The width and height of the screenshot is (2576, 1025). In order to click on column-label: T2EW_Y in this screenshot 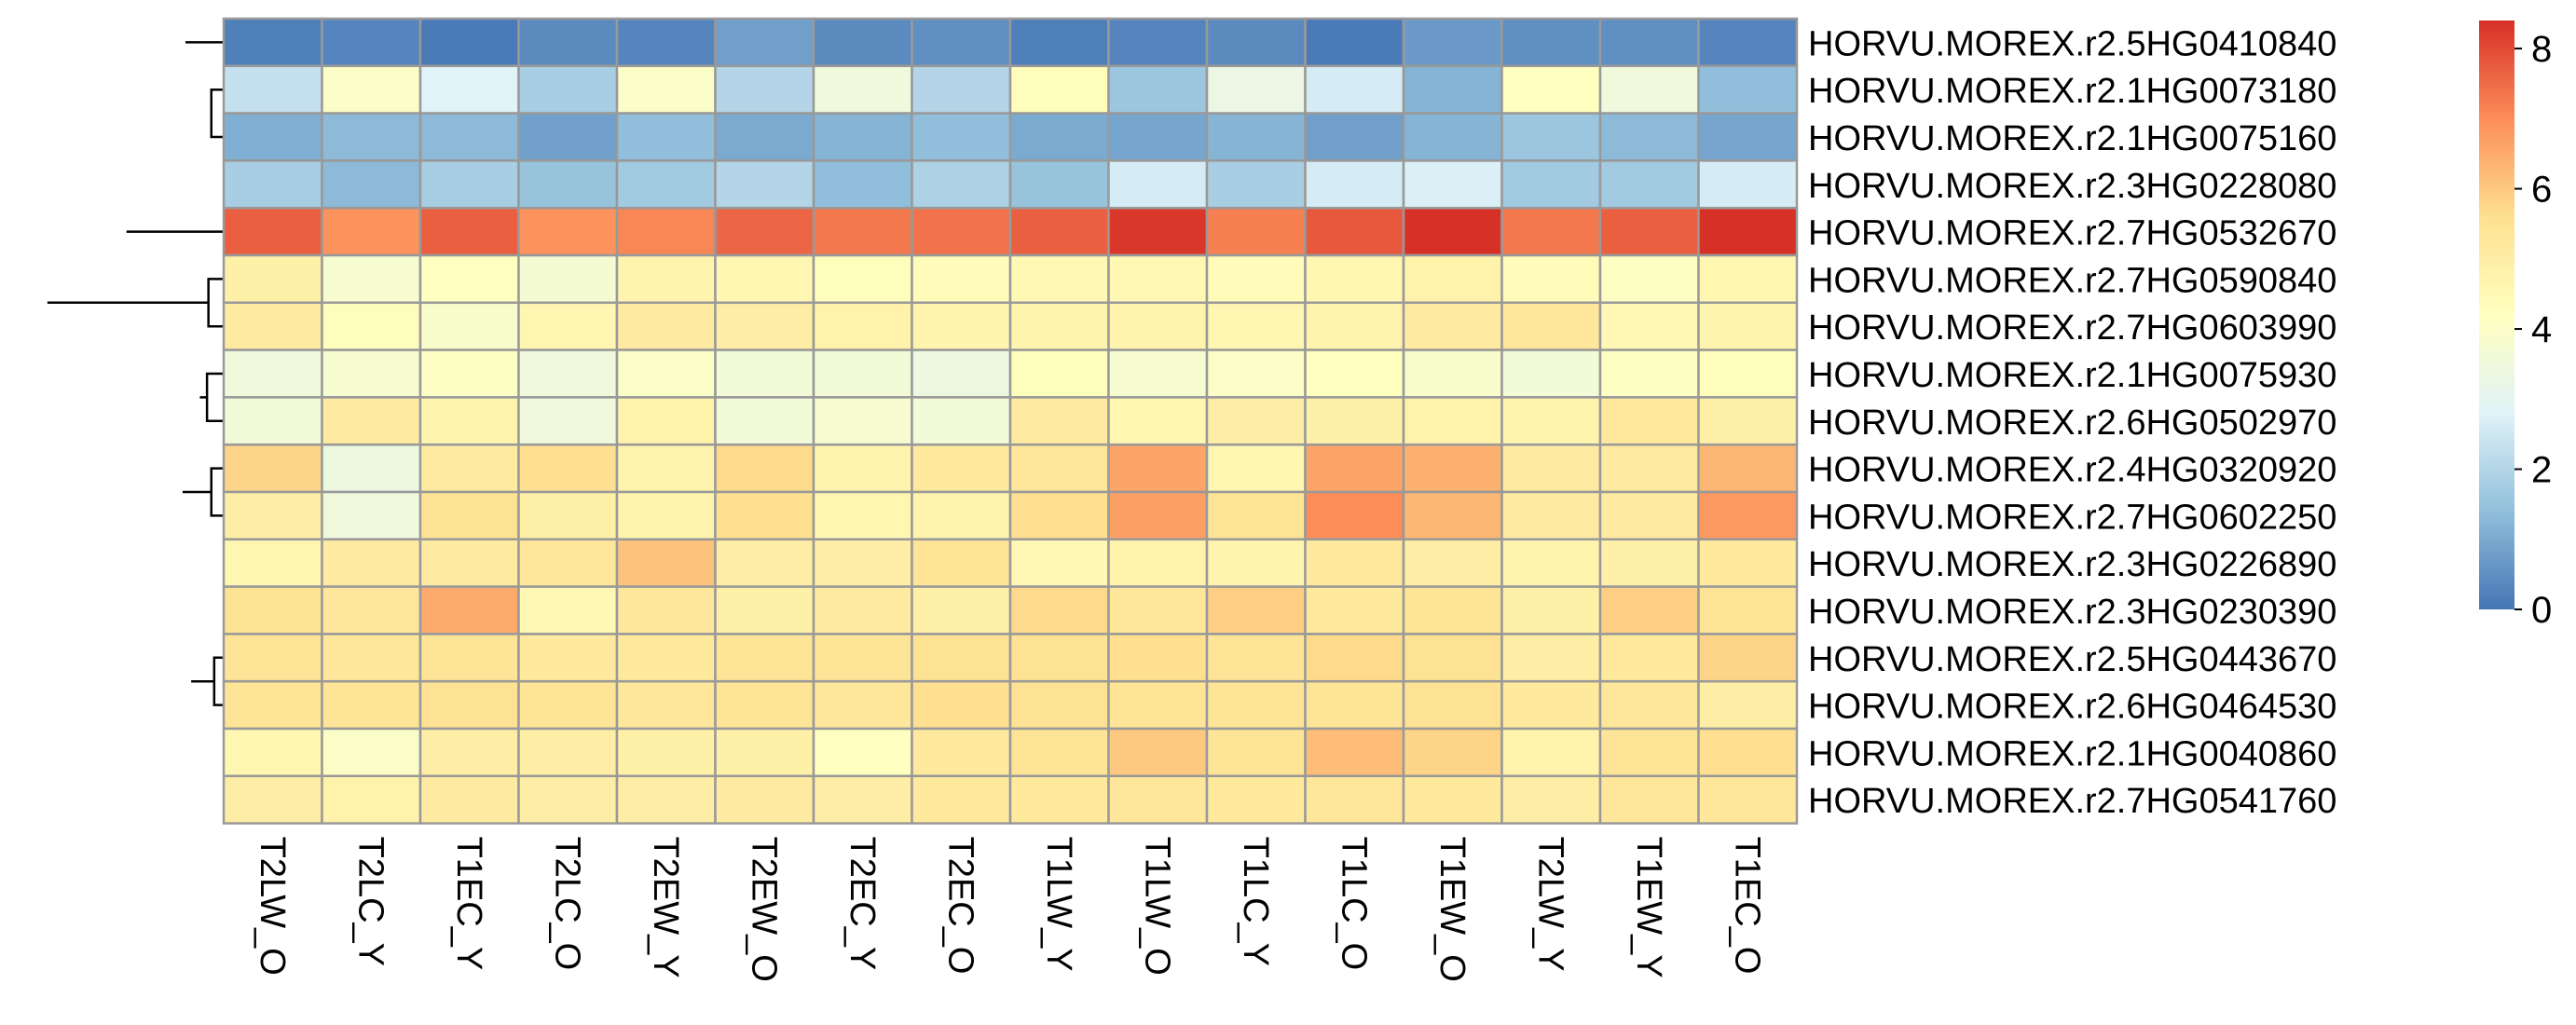, I will do `click(665, 907)`.